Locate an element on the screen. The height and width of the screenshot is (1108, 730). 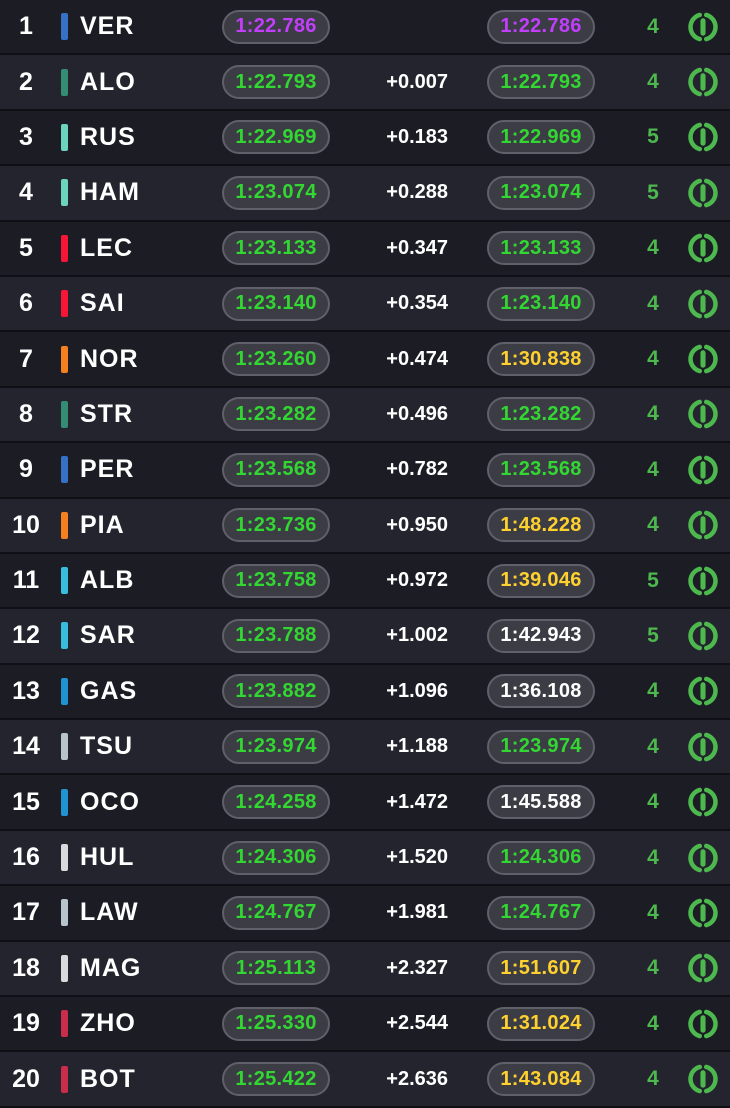
driver-code: MAG is located at coordinates (111, 967).